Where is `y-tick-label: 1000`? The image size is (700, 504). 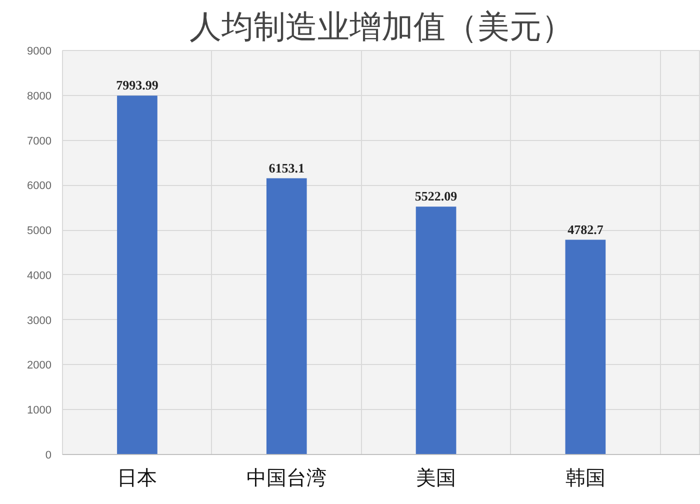 y-tick-label: 1000 is located at coordinates (39, 410).